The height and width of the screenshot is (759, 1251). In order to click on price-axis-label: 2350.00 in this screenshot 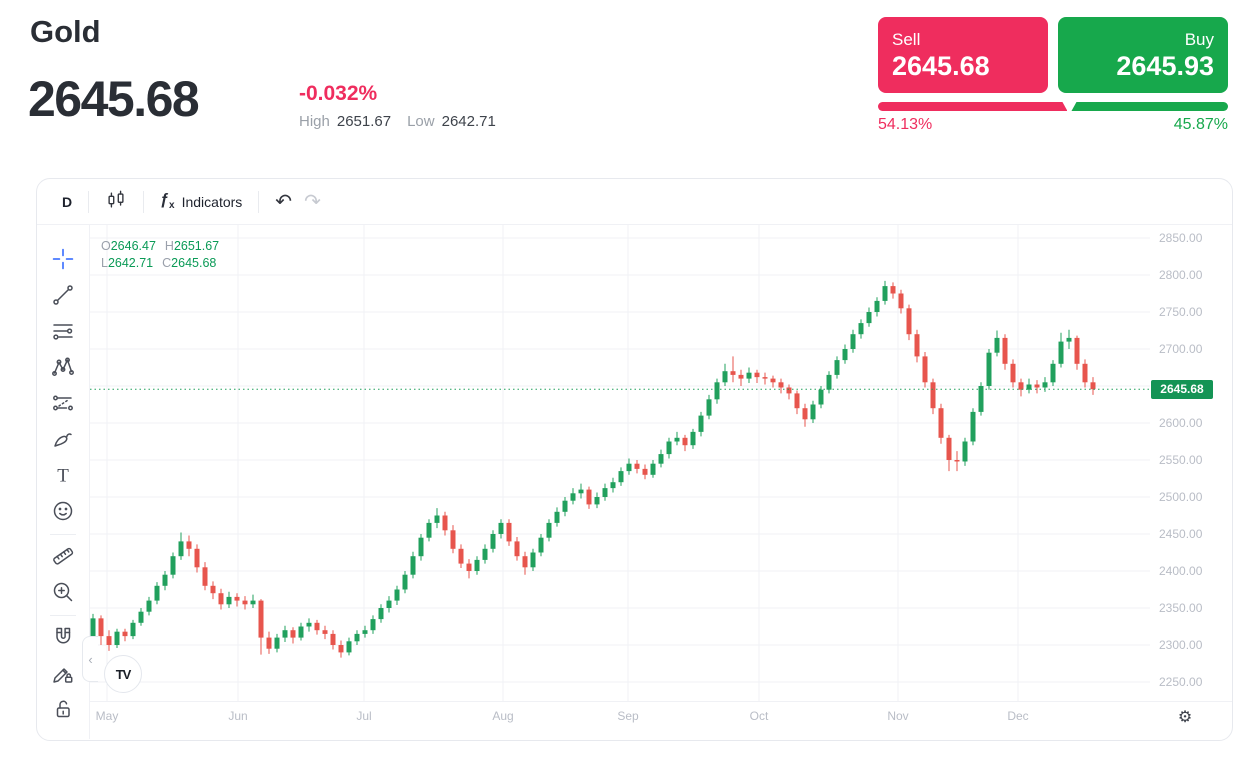, I will do `click(1181, 608)`.